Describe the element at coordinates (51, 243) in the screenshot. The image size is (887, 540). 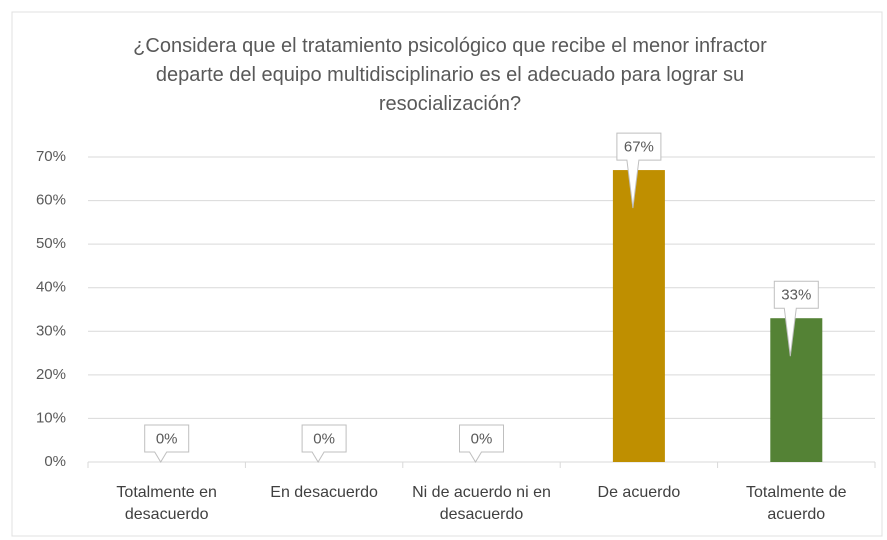
I see `y-tick-label: 50%` at that location.